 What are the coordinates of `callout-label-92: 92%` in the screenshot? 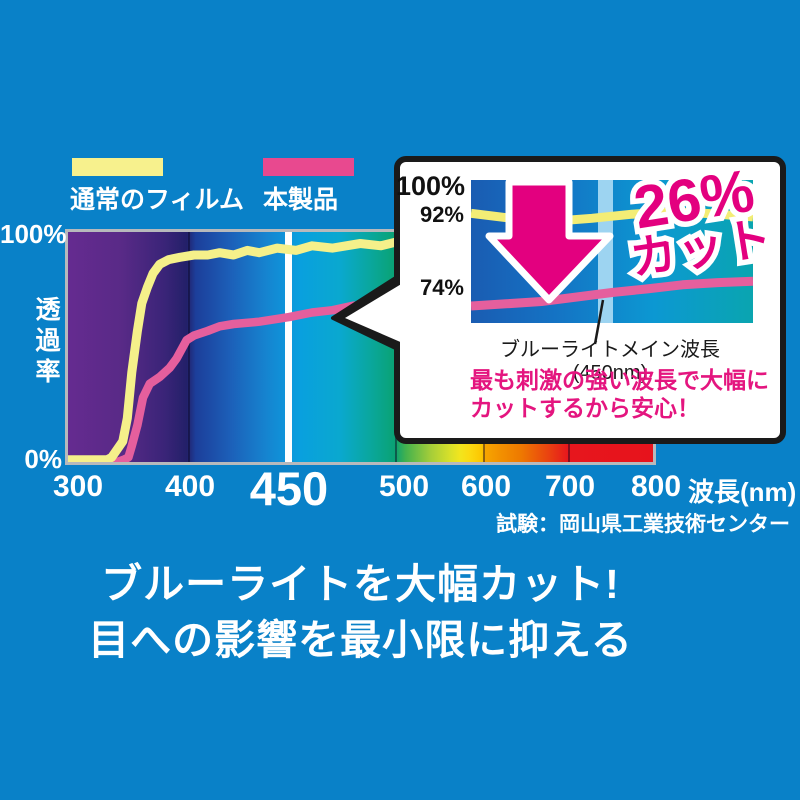 It's located at (441, 214).